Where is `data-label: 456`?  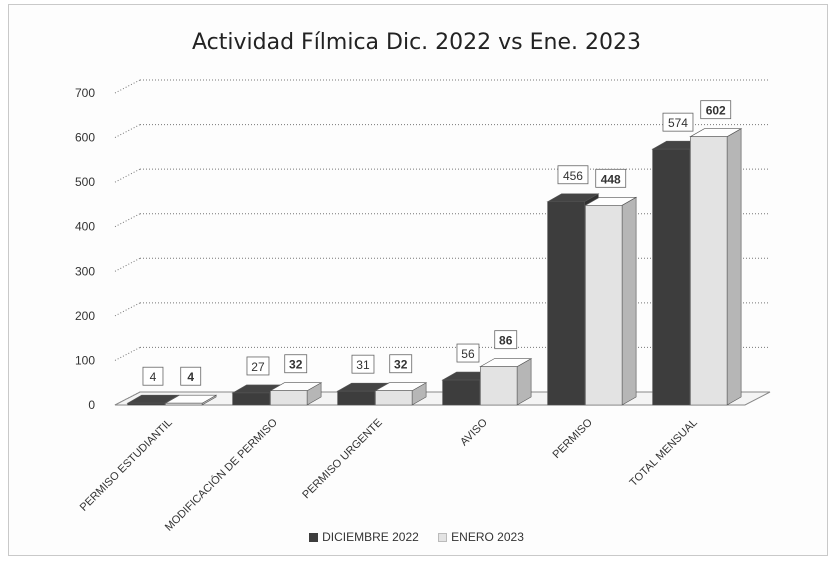 data-label: 456 is located at coordinates (573, 176).